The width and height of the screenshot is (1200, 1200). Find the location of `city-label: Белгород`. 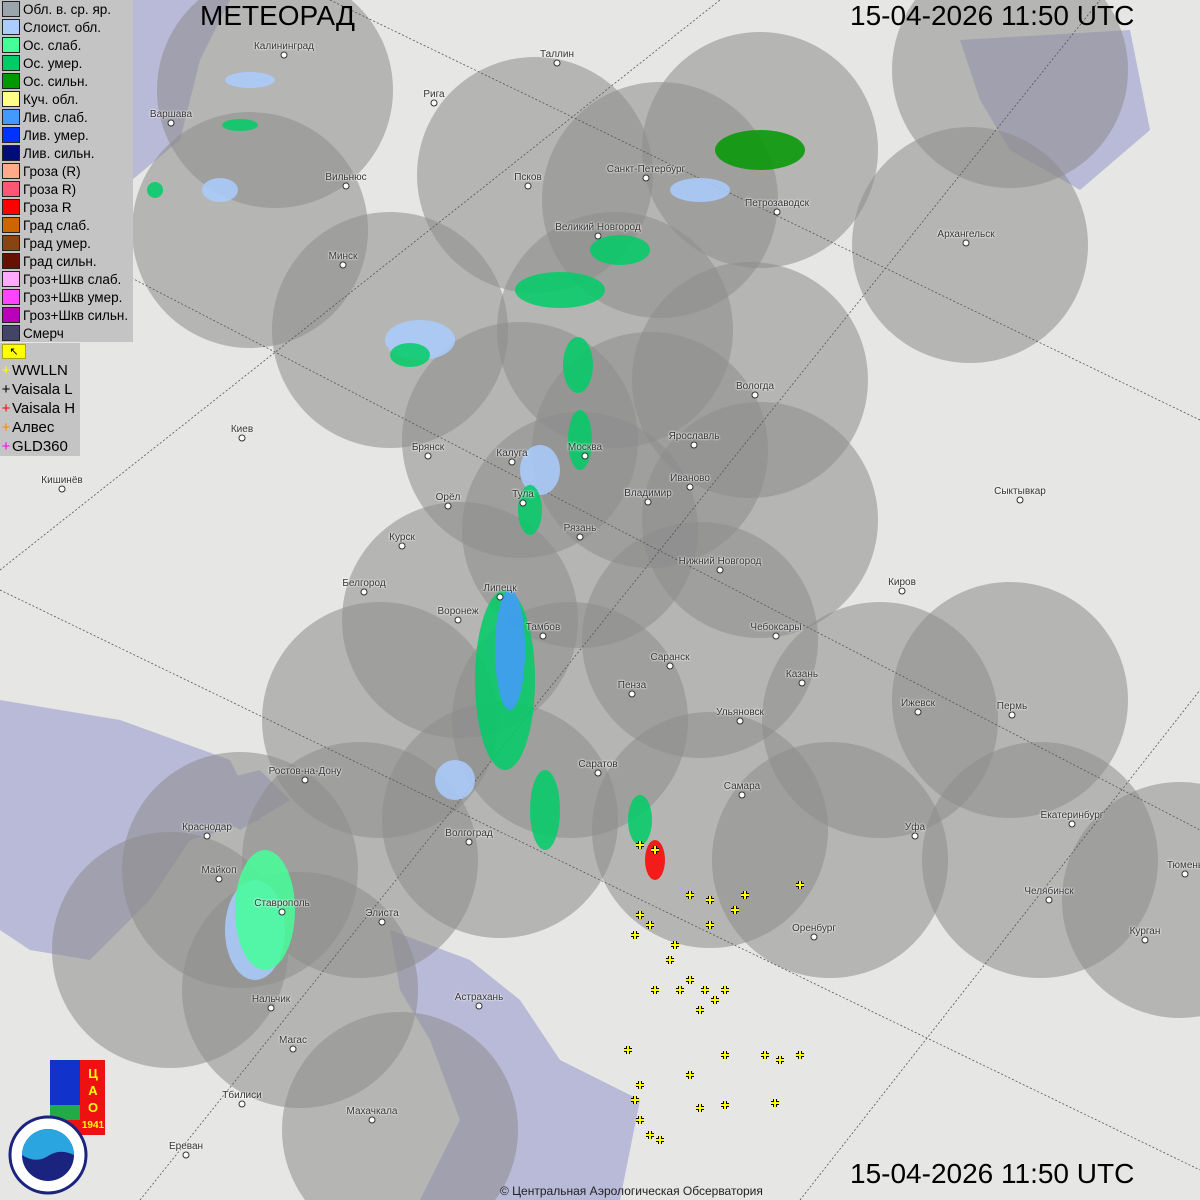

city-label: Белгород is located at coordinates (364, 583).